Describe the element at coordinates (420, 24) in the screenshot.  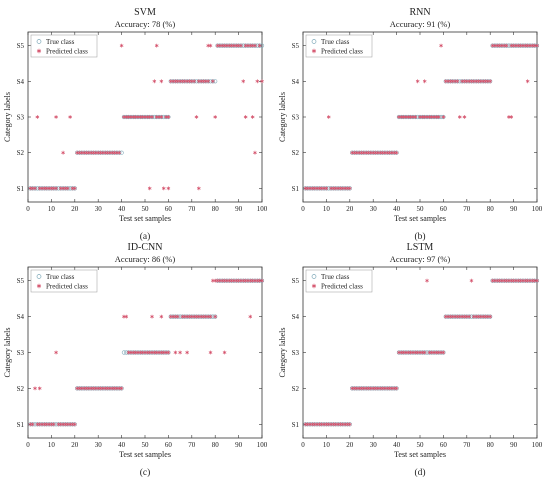
I see `chart-subtitle: Accuracy: 91 (%)` at that location.